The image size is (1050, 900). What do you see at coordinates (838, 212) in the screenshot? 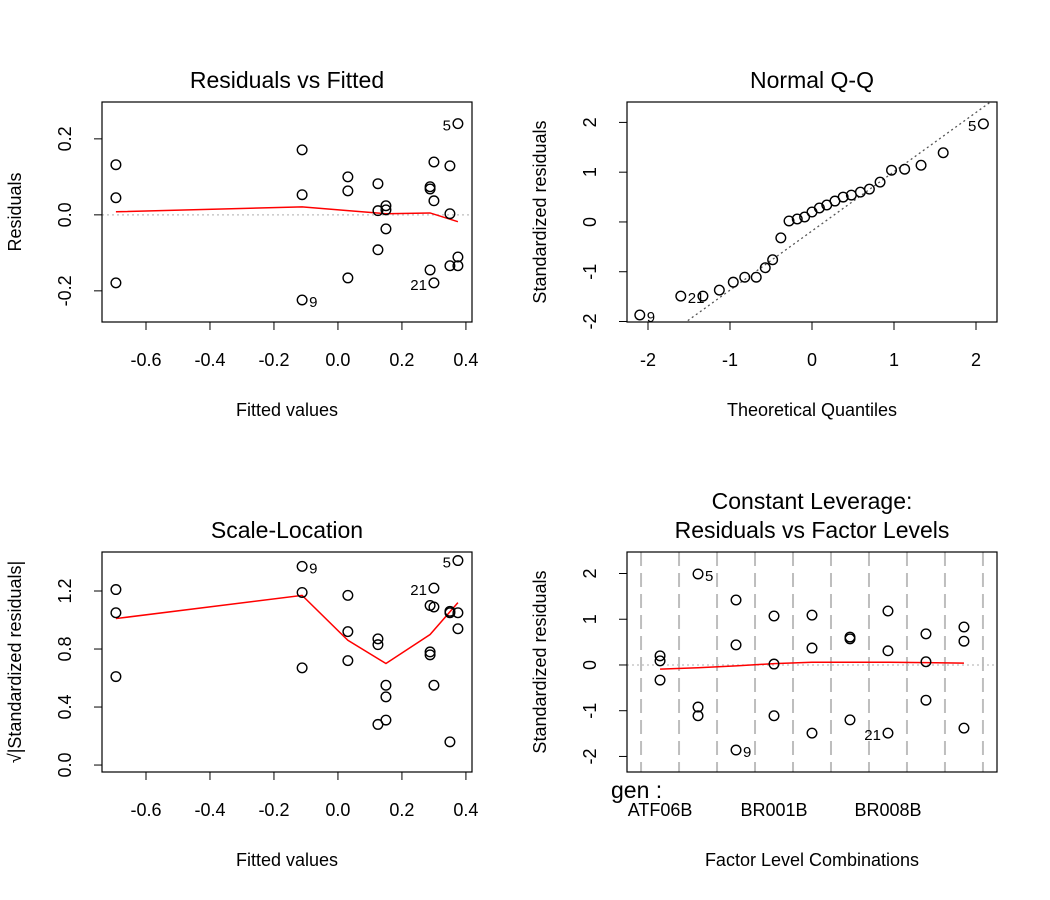
I see `qq-line` at bounding box center [838, 212].